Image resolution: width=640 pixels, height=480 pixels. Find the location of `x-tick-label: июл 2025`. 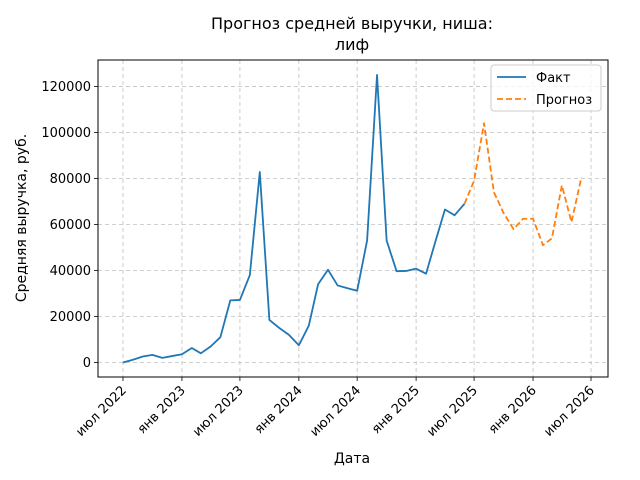

x-tick-label: июл 2025 is located at coordinates (452, 411).